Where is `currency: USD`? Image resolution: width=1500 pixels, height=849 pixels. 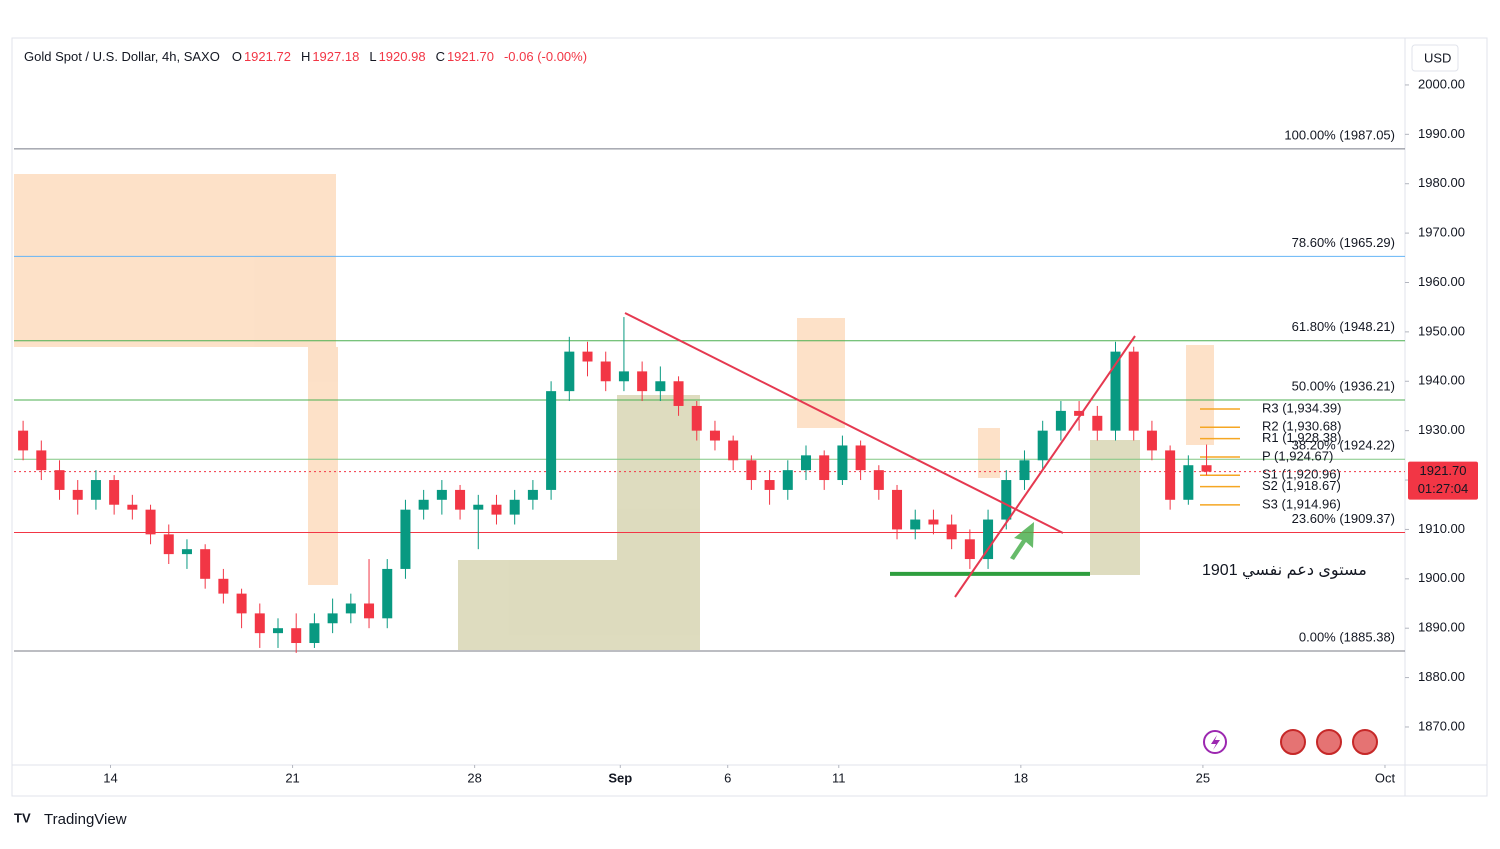
currency: USD is located at coordinates (1437, 57).